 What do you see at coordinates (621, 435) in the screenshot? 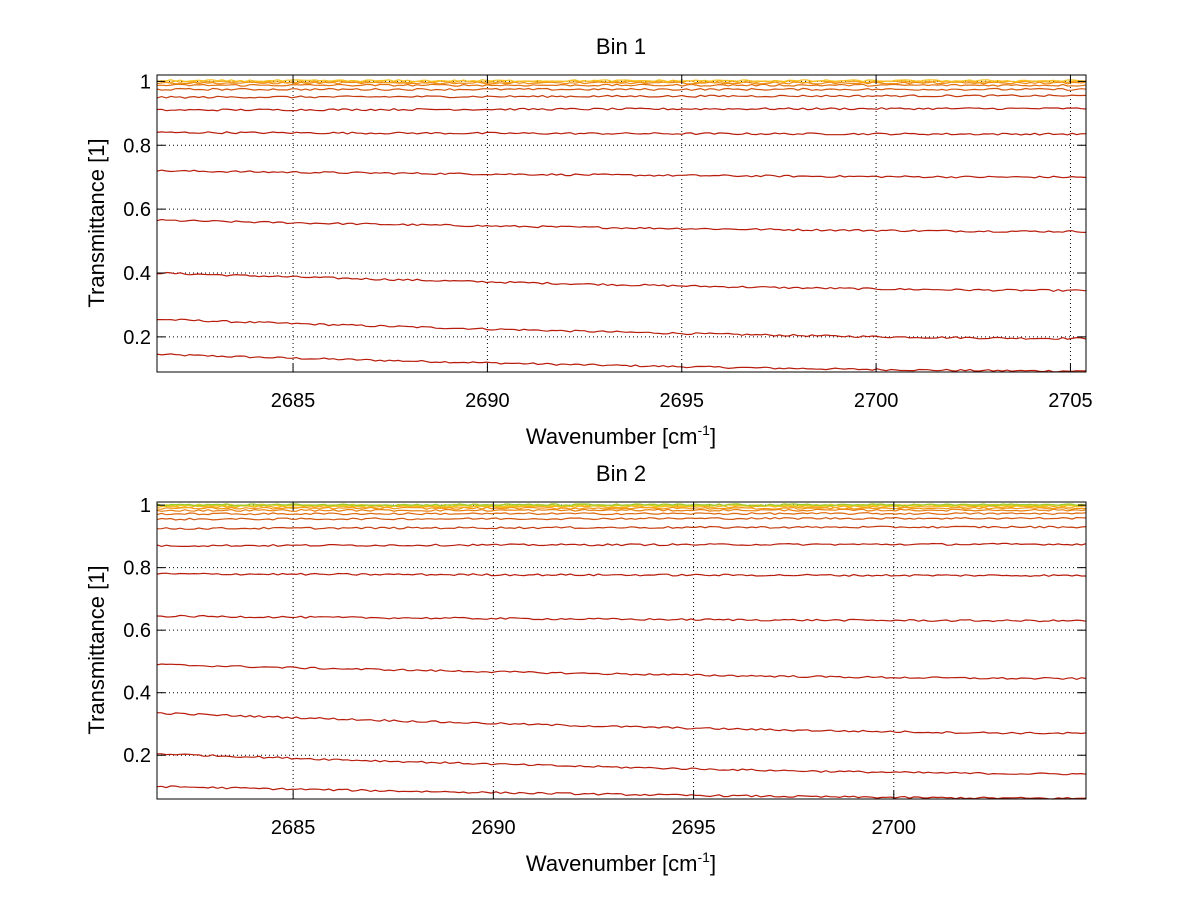
I see `panel-1-xlabel: Wavenumber [cm-1]` at bounding box center [621, 435].